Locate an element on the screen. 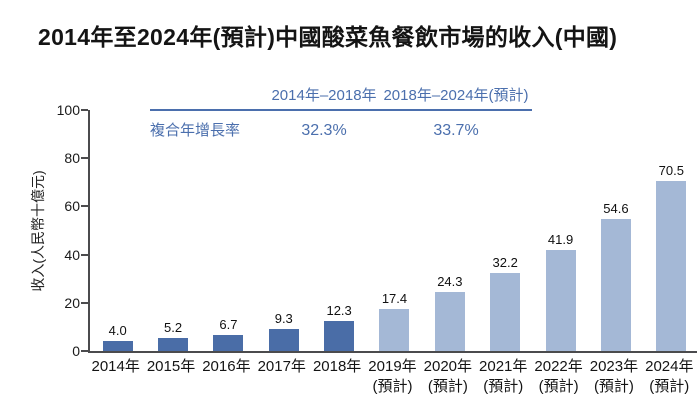  bar-column: 4.0 is located at coordinates (117, 337).